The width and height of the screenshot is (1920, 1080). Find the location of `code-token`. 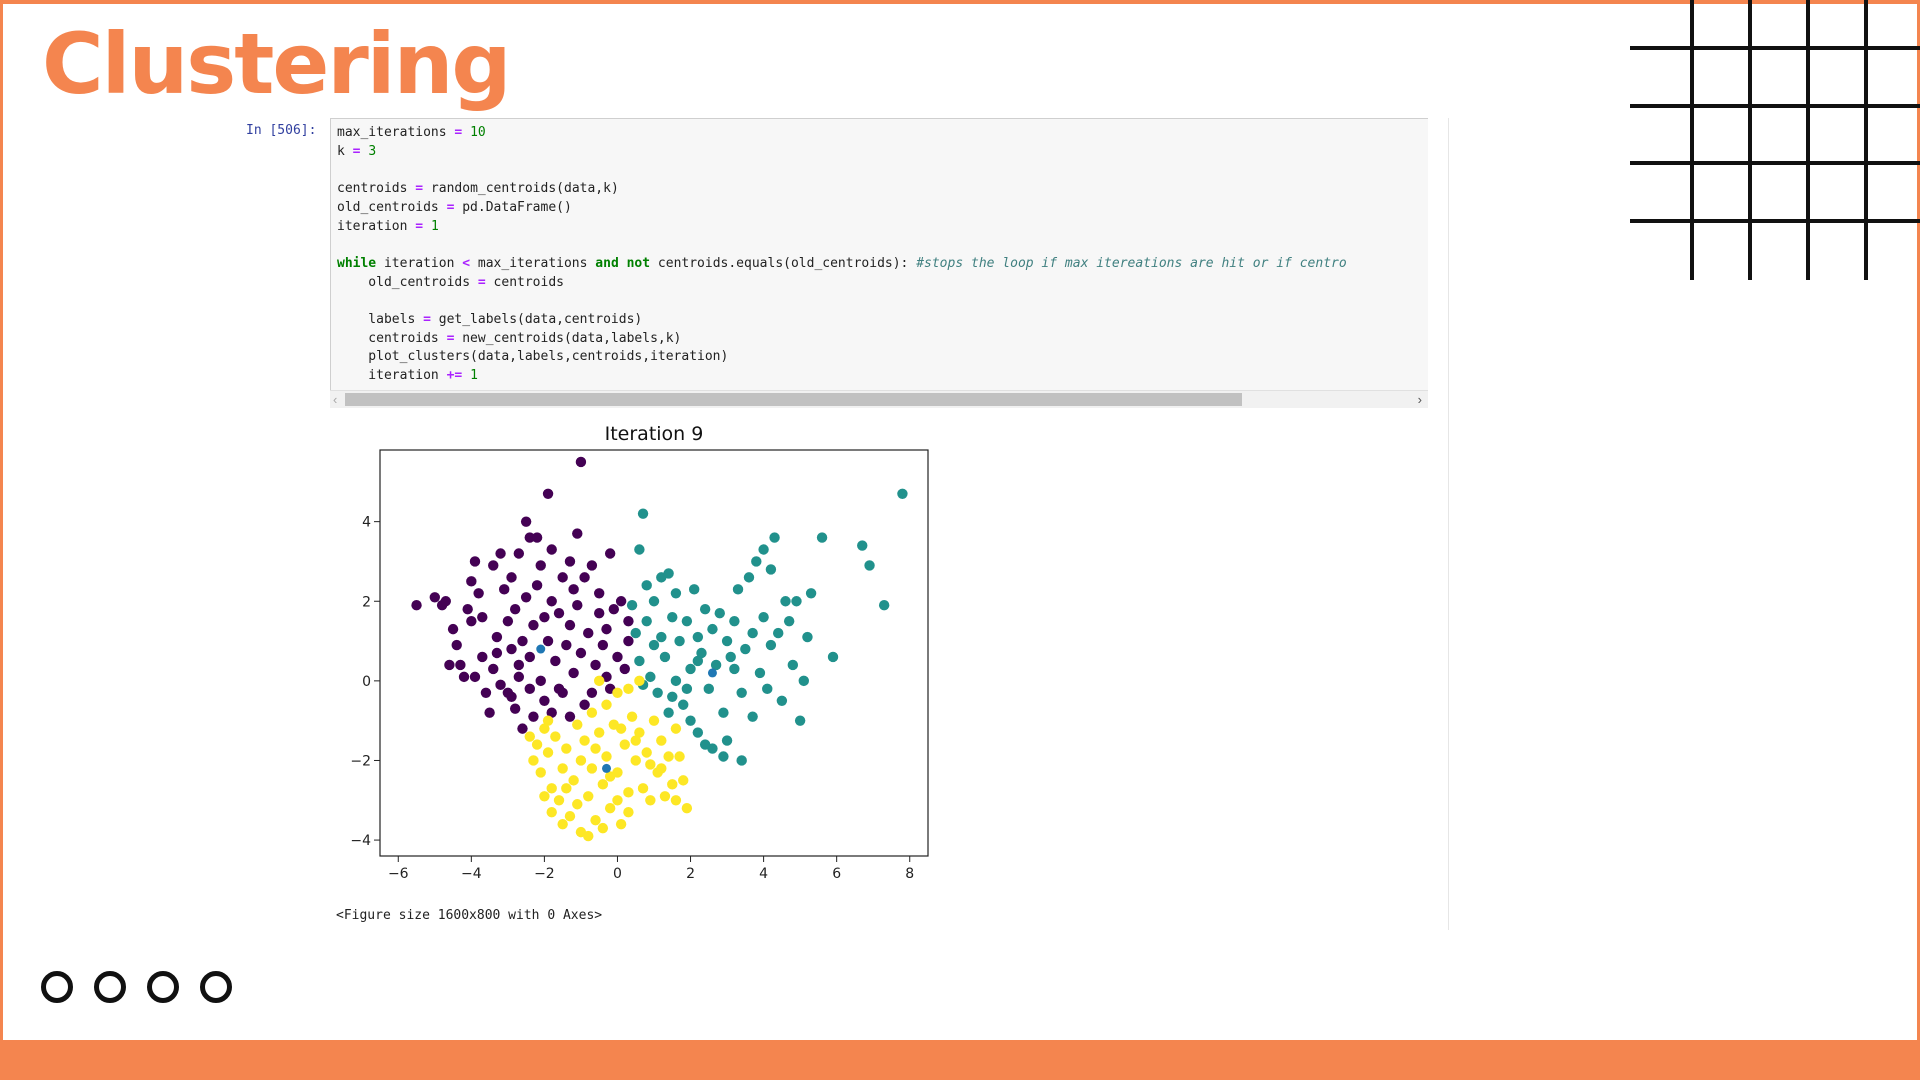

code-token is located at coordinates (466, 375).